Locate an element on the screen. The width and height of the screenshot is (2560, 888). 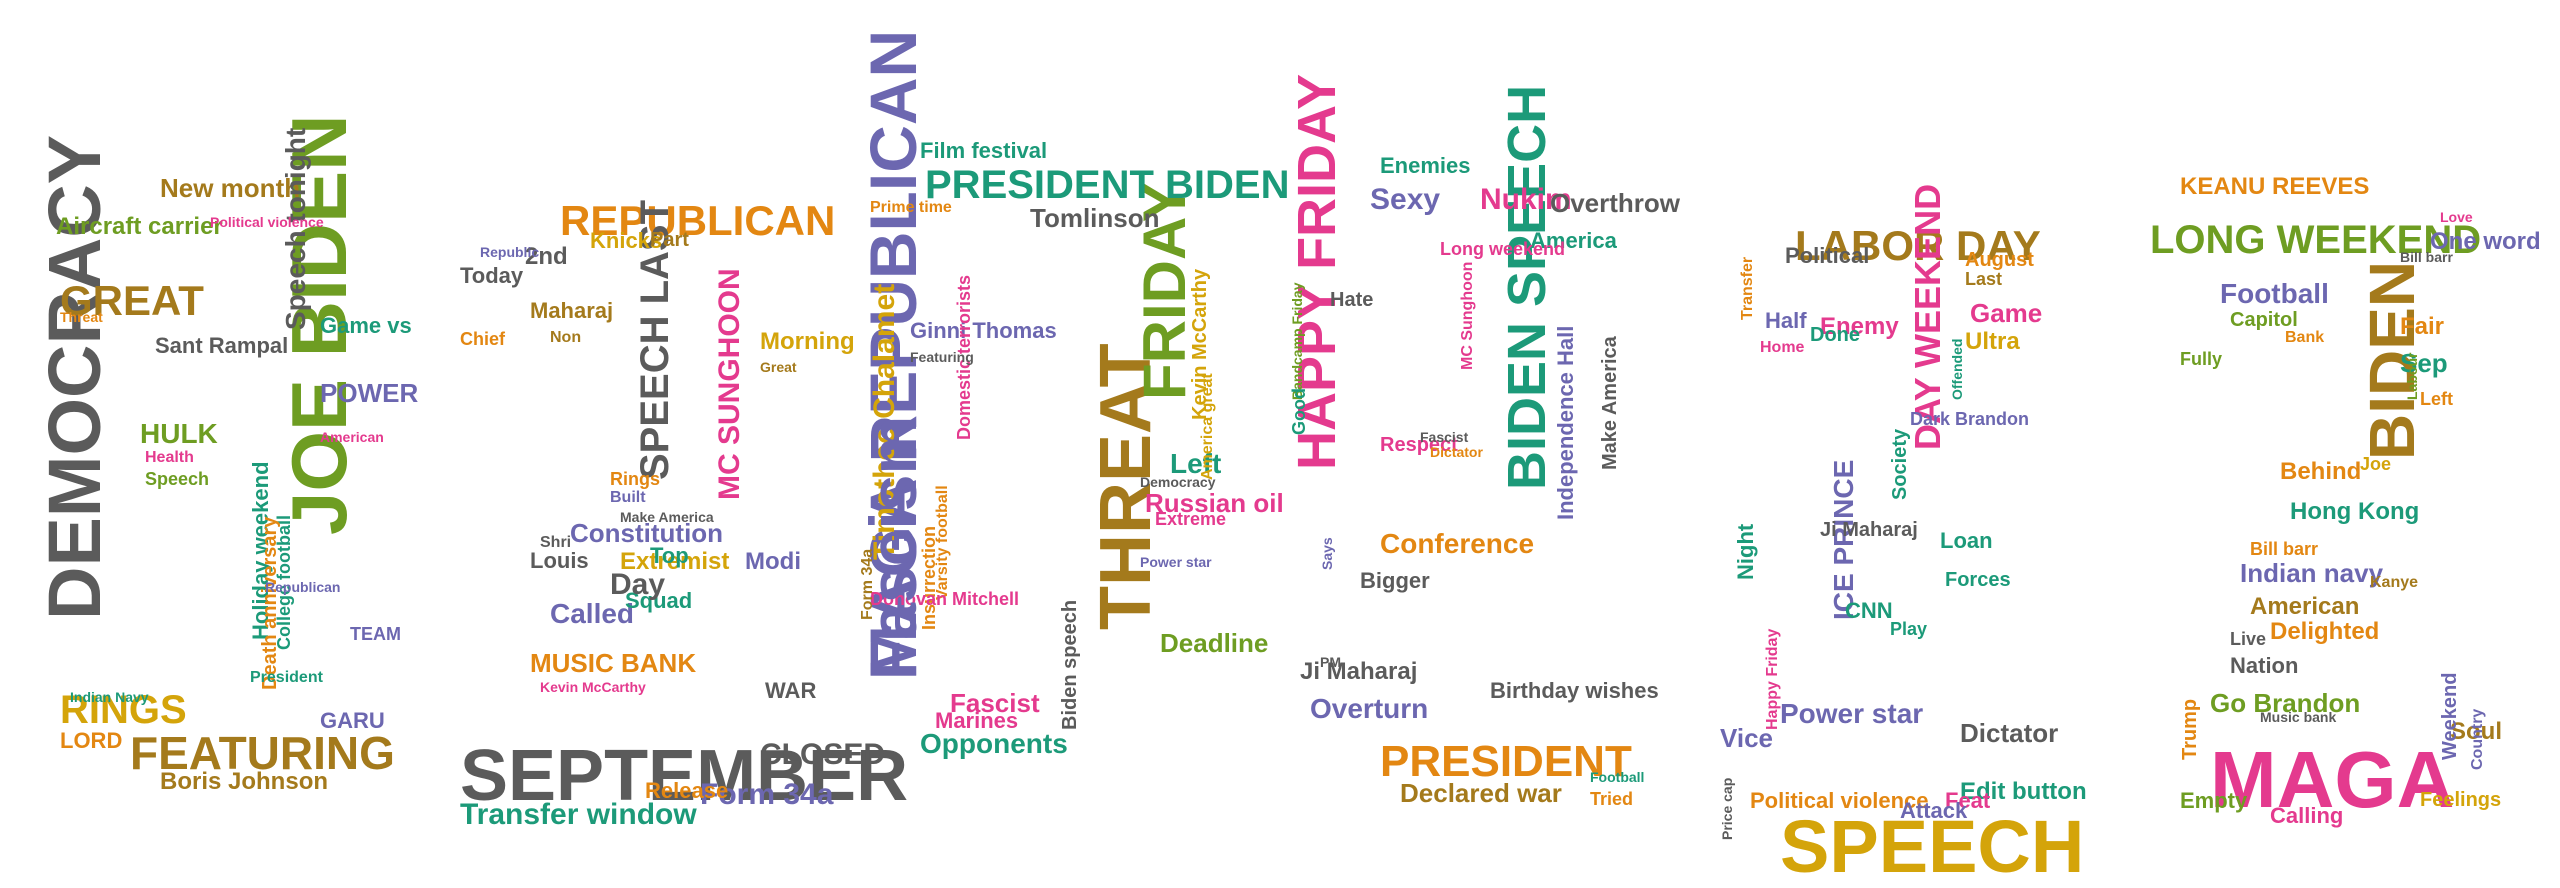
cloud-word: Fully is located at coordinates (2201, 359).